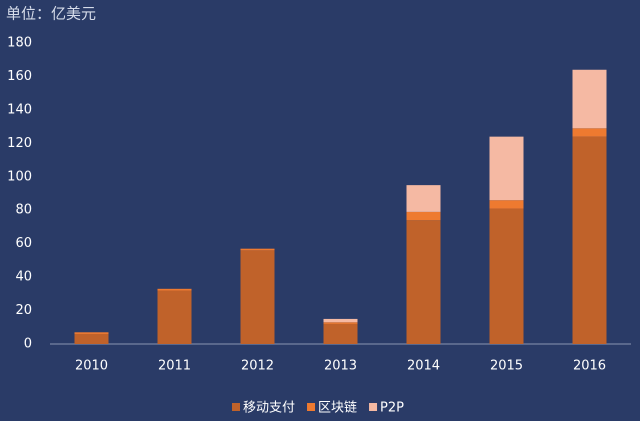 Image resolution: width=640 pixels, height=421 pixels. Describe the element at coordinates (19, 176) in the screenshot. I see `y-tick-label: 100` at that location.